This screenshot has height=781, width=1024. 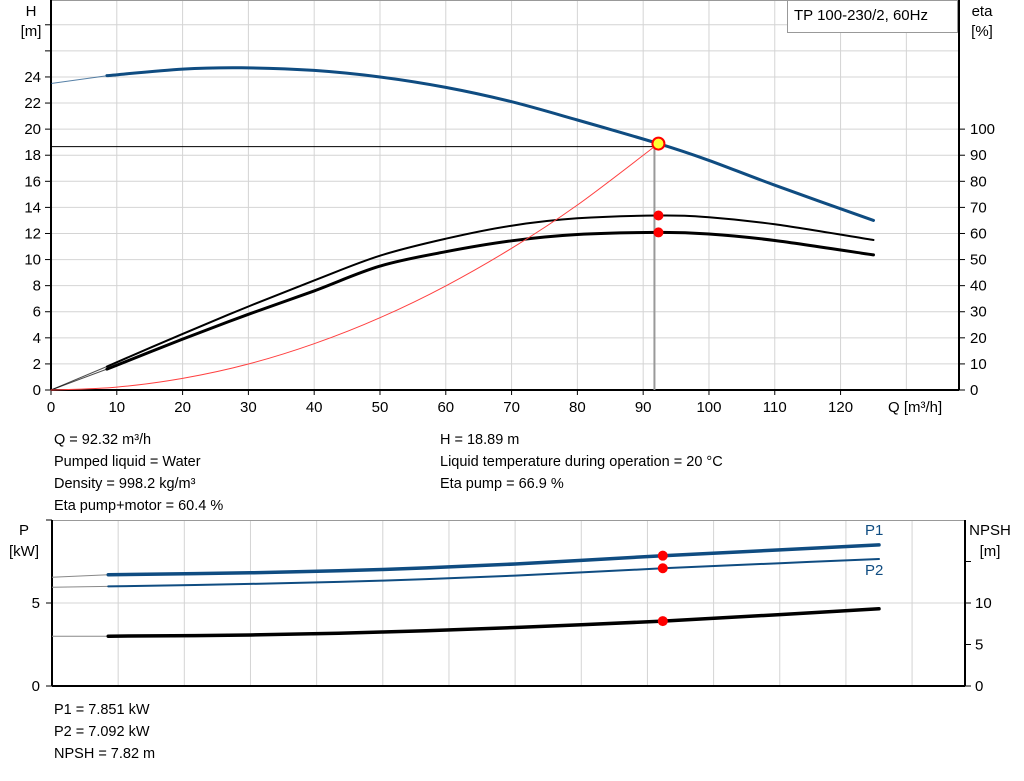 What do you see at coordinates (380, 407) in the screenshot?
I see `q-tick-label: 50` at bounding box center [380, 407].